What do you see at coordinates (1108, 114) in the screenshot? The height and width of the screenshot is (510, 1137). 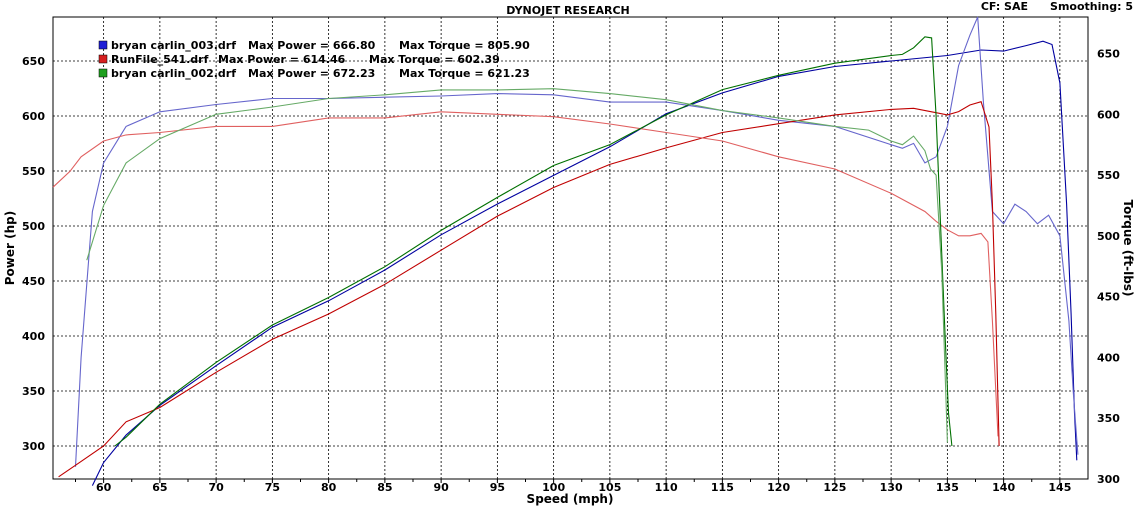 I see `y-right-tick-label: 600` at bounding box center [1108, 114].